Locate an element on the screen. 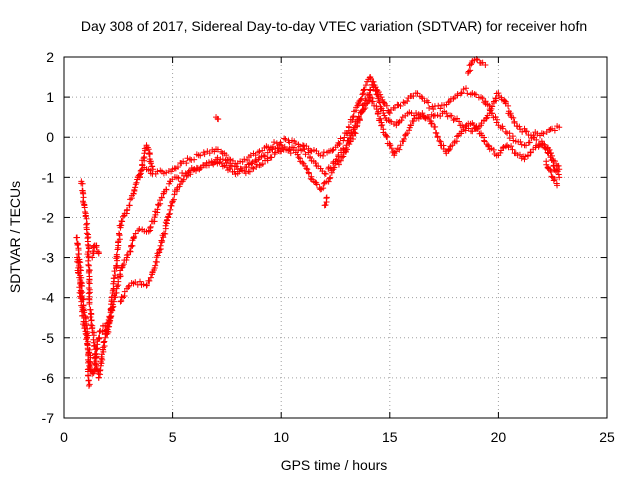  y-tick-label: 0 is located at coordinates (50, 137).